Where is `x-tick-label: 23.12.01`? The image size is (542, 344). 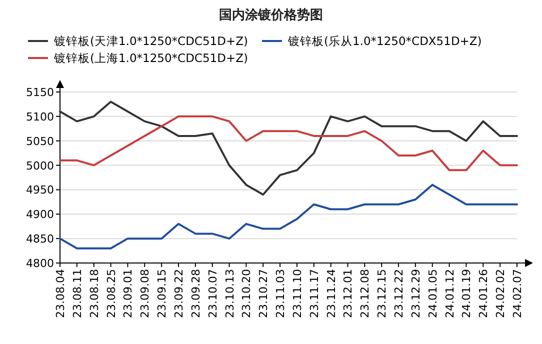
x-tick-label: 23.12.01 is located at coordinates (348, 293).